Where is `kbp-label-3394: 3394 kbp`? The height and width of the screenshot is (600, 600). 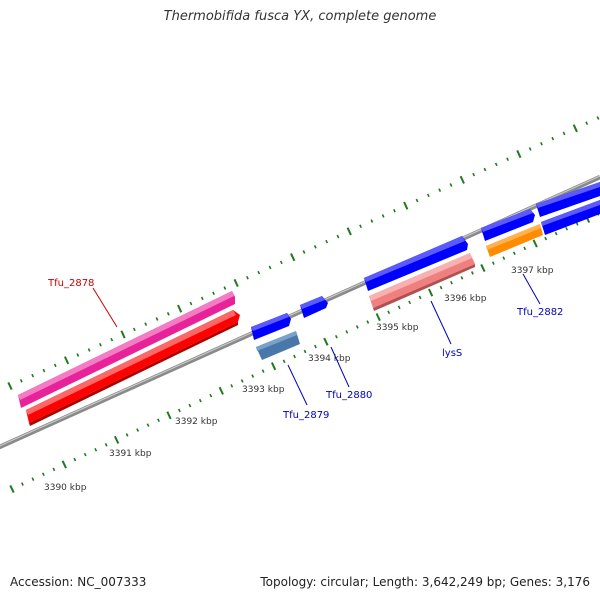 kbp-label-3394: 3394 kbp is located at coordinates (329, 359).